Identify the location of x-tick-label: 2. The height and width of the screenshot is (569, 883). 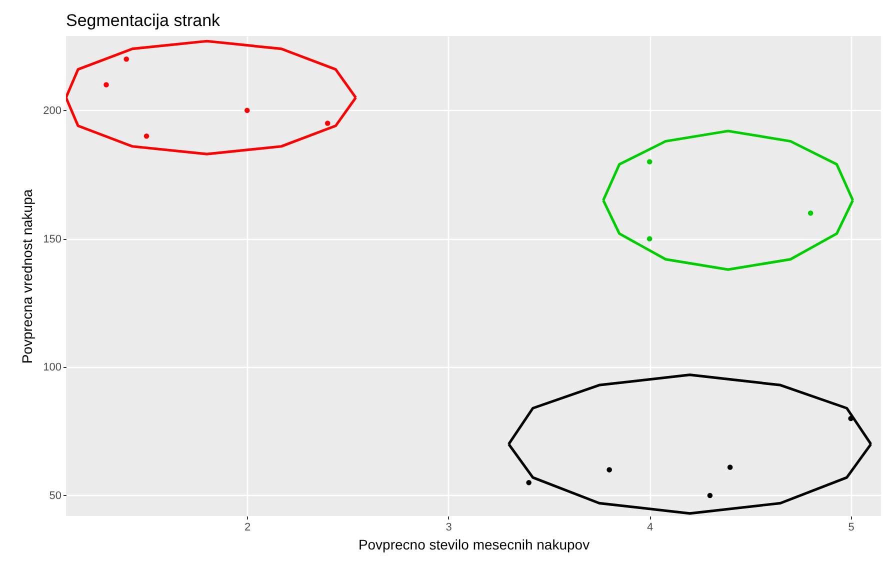
(247, 528).